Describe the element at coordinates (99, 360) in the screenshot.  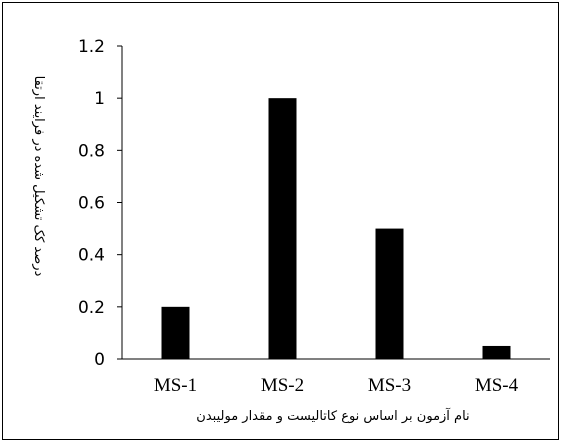
I see `y-tick-label: 0` at that location.